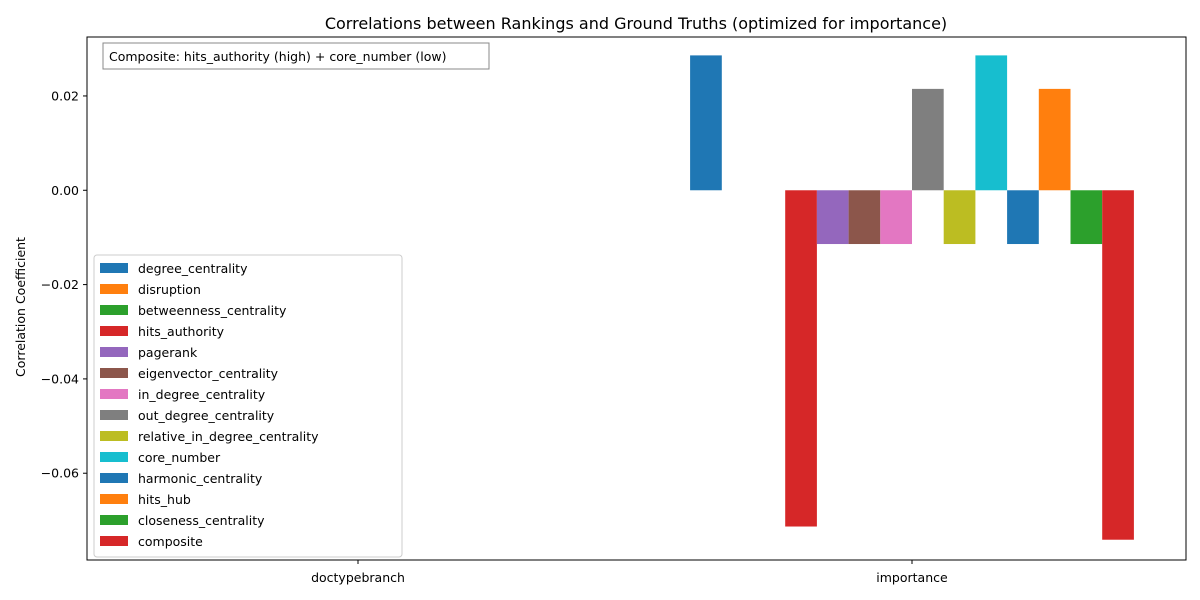  I want to click on legend-swatch-degree-centrality, so click(114, 268).